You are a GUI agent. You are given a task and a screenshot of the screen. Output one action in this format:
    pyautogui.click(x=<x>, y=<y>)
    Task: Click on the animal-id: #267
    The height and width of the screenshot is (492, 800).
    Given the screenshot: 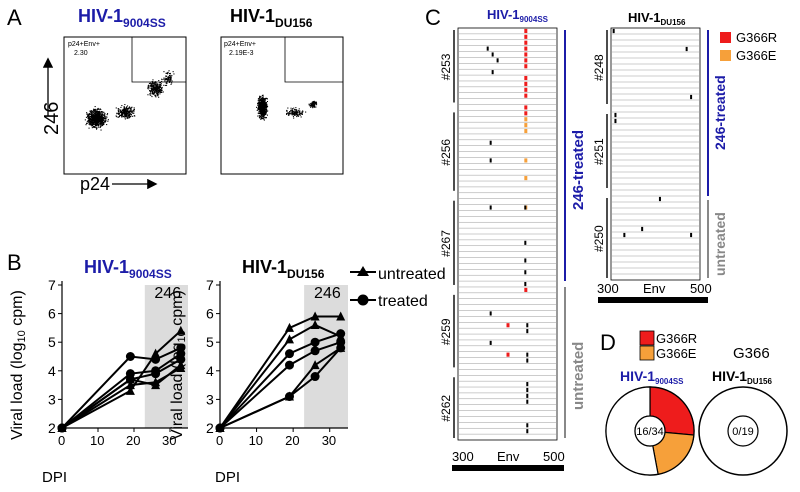 What is the action you would take?
    pyautogui.click(x=446, y=243)
    